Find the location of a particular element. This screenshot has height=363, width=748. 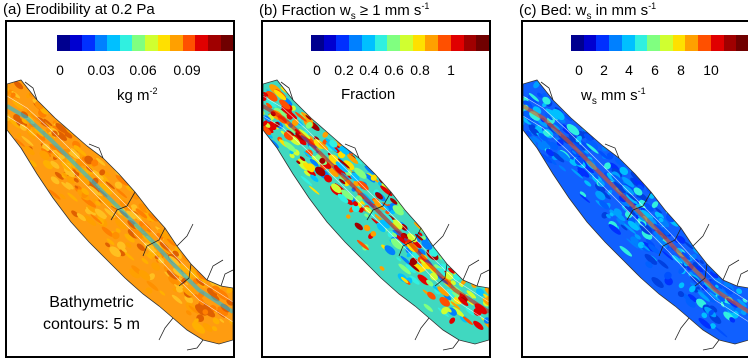

bathymetry-note: Bathymetric contours: 5 m is located at coordinates (91, 314).